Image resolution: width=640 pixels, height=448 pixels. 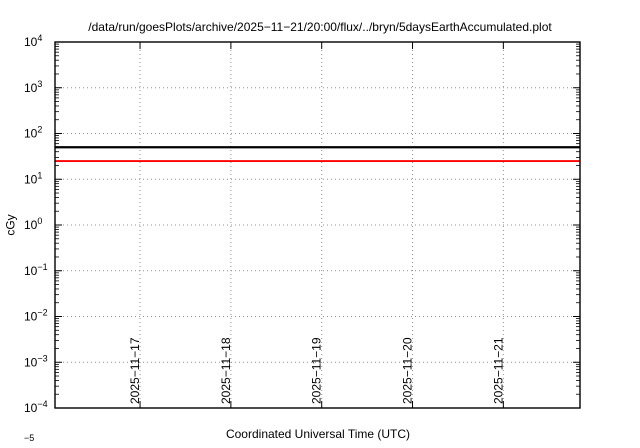 I want to click on y-tick-label: 10², so click(x=33, y=133).